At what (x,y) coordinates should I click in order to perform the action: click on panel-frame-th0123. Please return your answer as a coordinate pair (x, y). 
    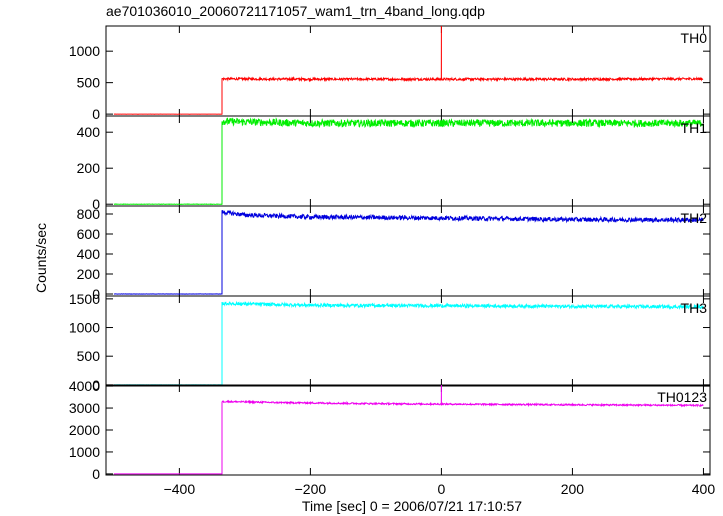
    Looking at the image, I should click on (408, 430).